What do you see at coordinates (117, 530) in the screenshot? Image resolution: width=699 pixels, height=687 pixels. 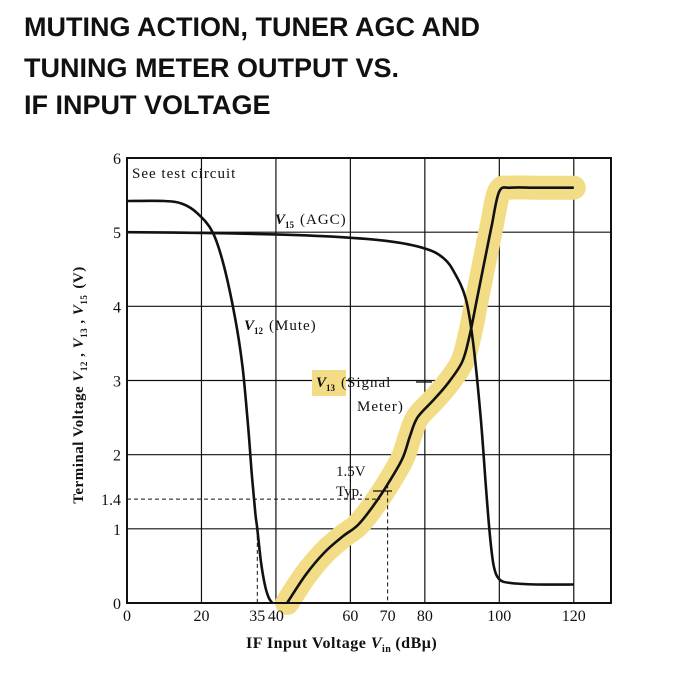 I see `y-tick-label-1: 1` at bounding box center [117, 530].